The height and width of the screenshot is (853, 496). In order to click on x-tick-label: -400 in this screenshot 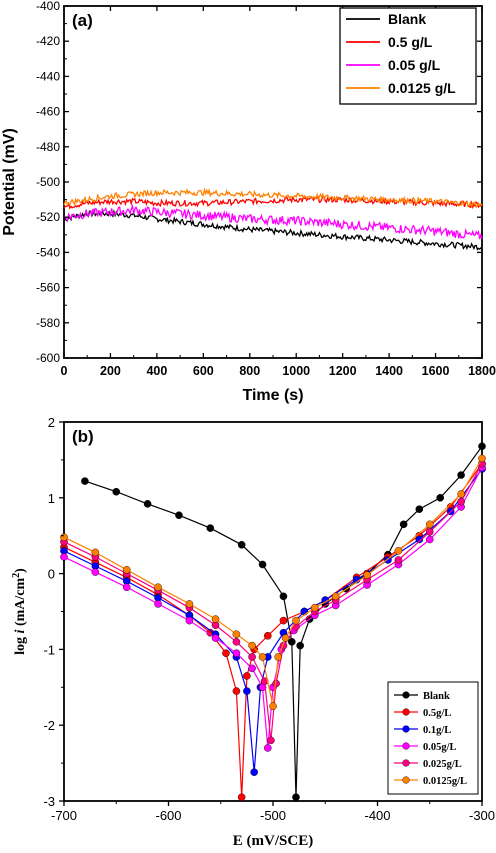, I will do `click(377, 815)`.